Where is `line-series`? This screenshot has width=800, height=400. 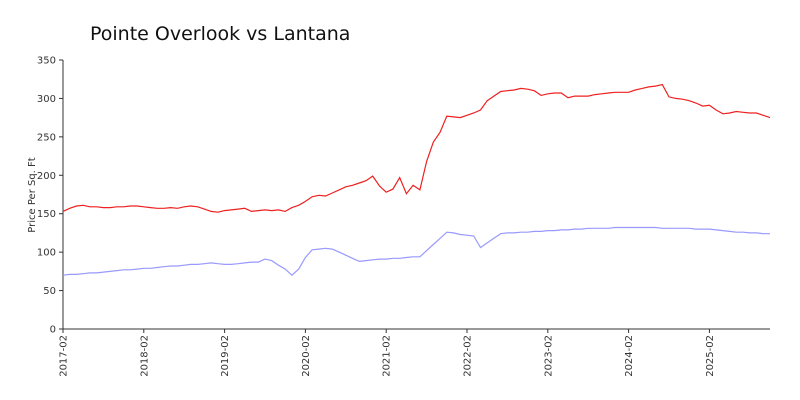 line-series is located at coordinates (416, 251).